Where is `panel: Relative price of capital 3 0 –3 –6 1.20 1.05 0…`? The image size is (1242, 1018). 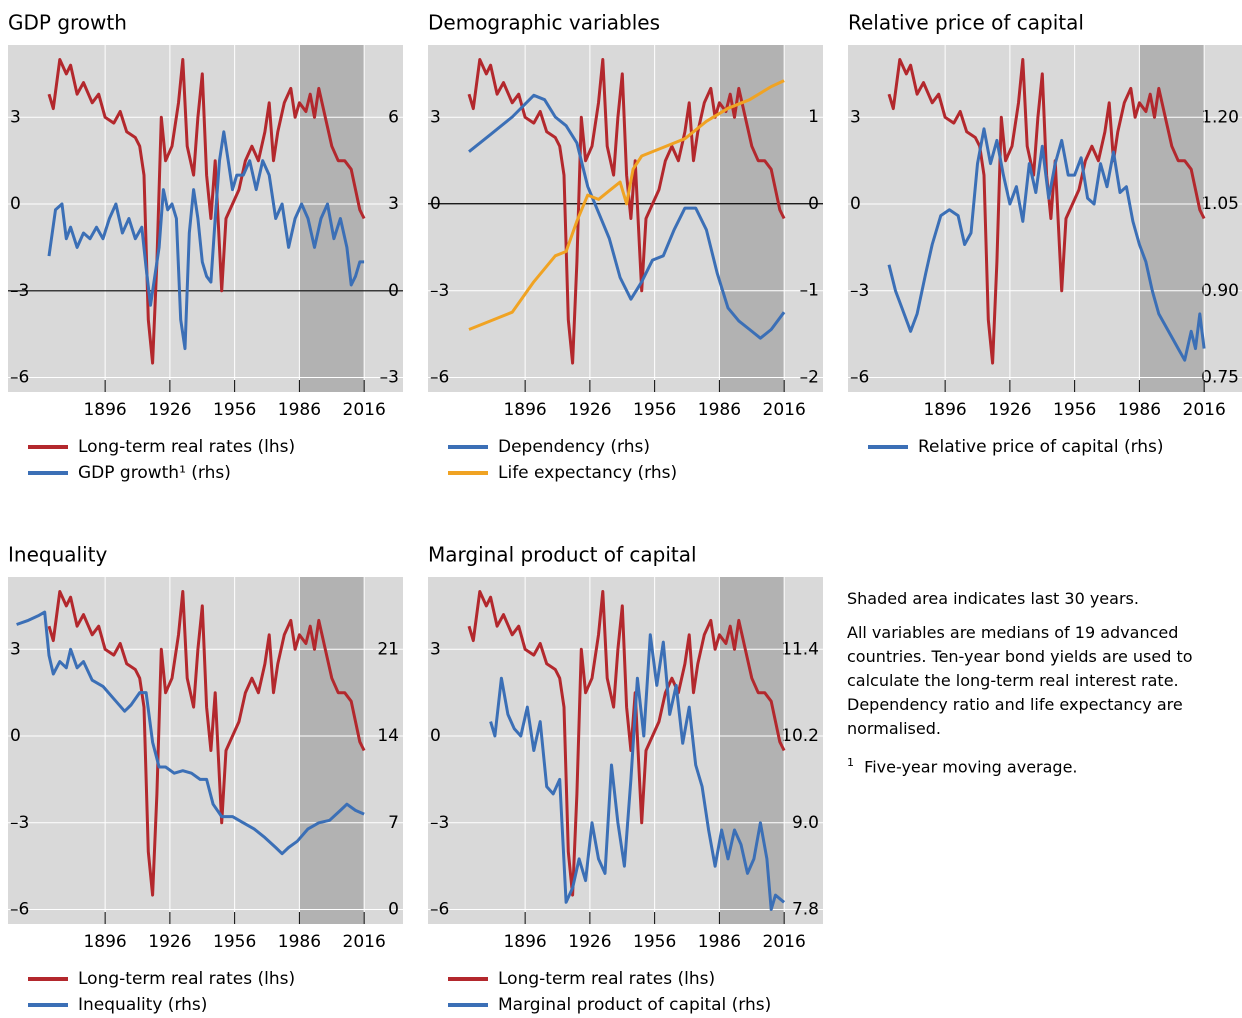
panel: Relative price of capital 3 0 –3 –6 1.20 1.05 0… is located at coordinates (1045, 234).